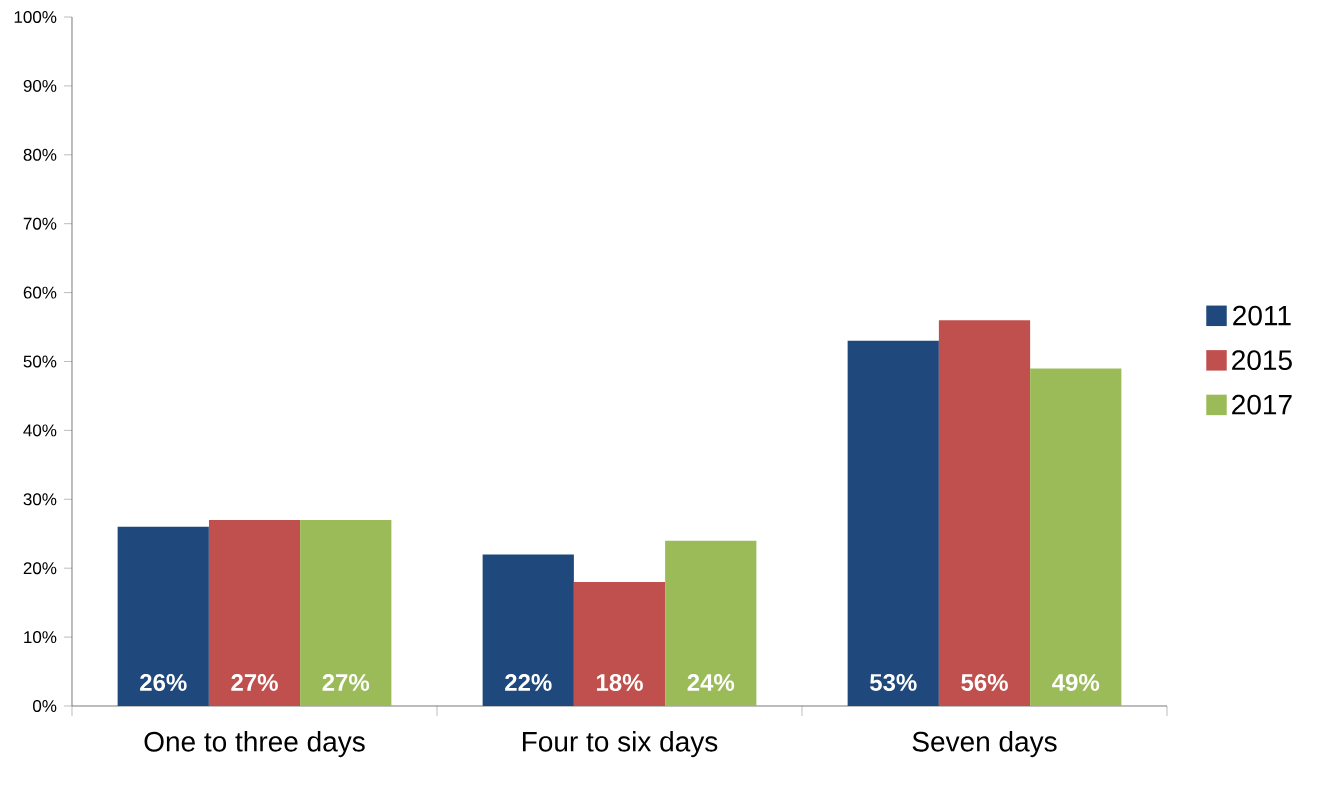  Describe the element at coordinates (254, 744) in the screenshot. I see `x-tick-label: One to three days` at that location.